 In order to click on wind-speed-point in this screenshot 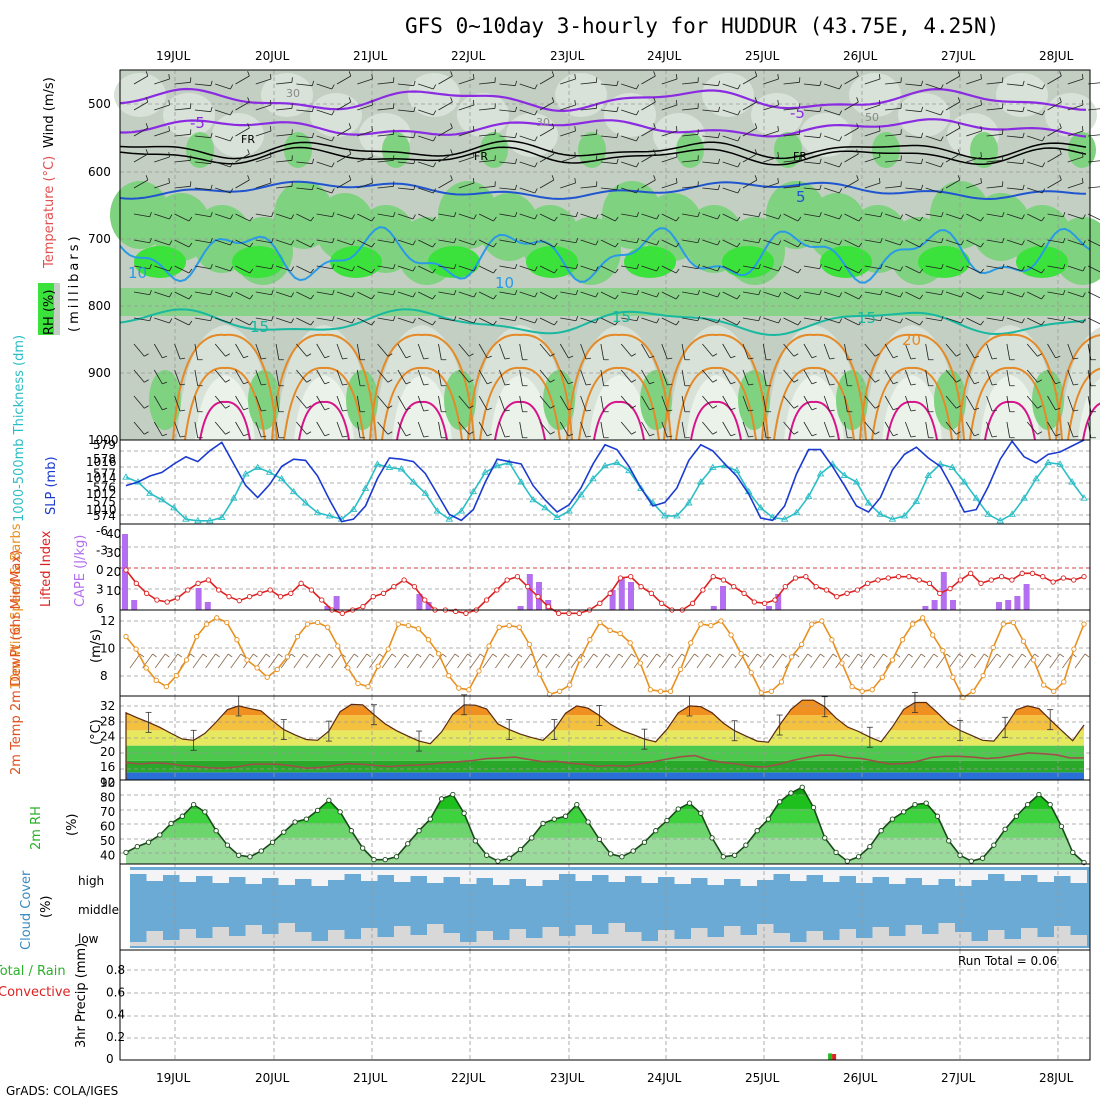, I will do `click(1074, 649)`.